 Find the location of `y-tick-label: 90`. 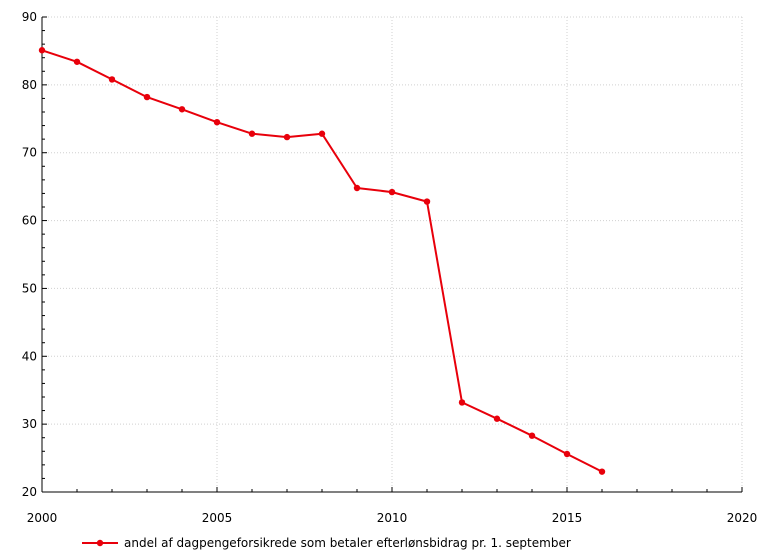

y-tick-label: 90 is located at coordinates (29, 17).